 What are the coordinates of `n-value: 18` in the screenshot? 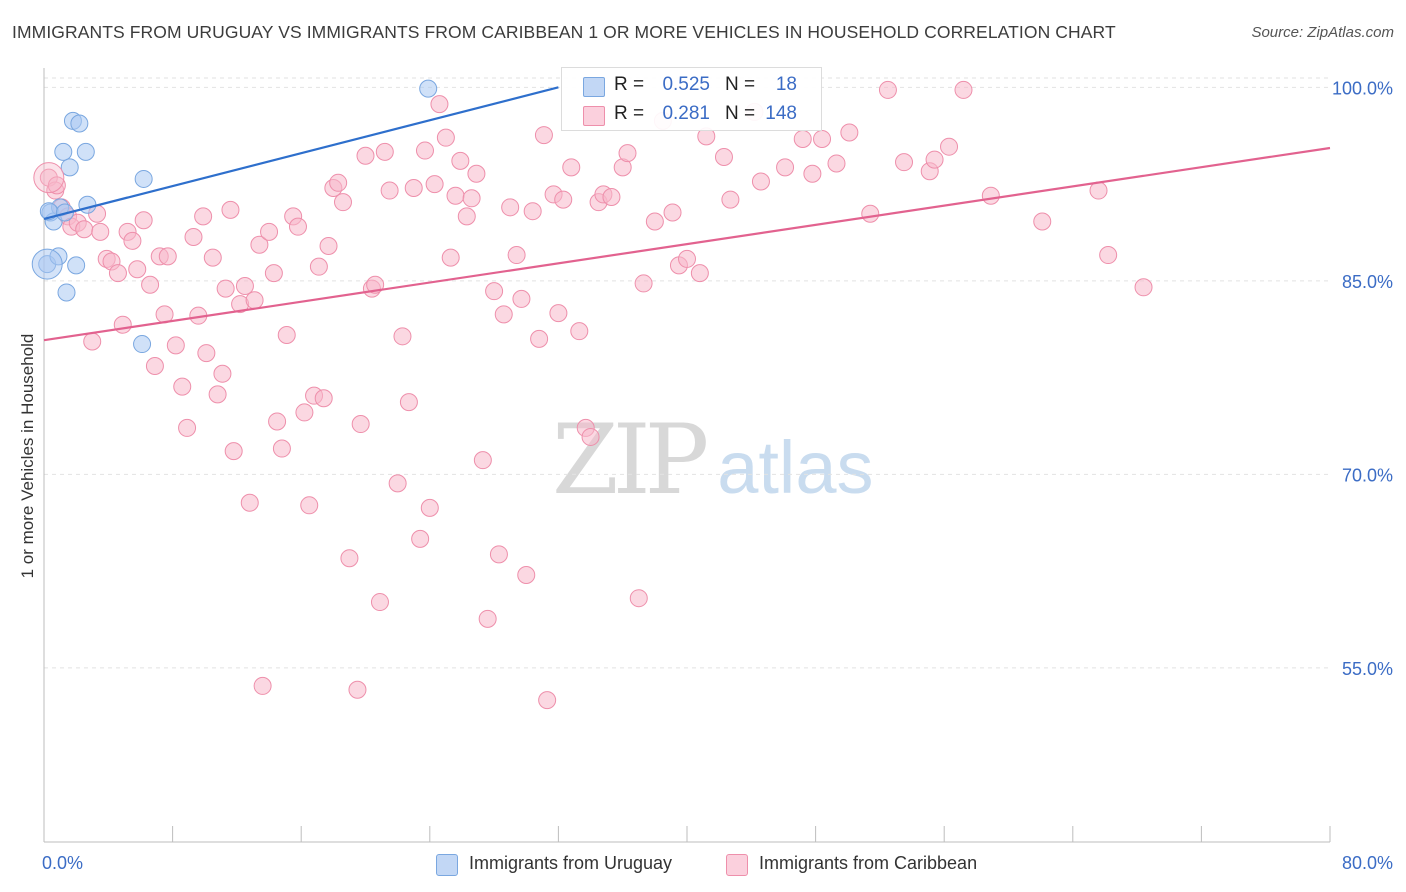 It's located at (786, 84).